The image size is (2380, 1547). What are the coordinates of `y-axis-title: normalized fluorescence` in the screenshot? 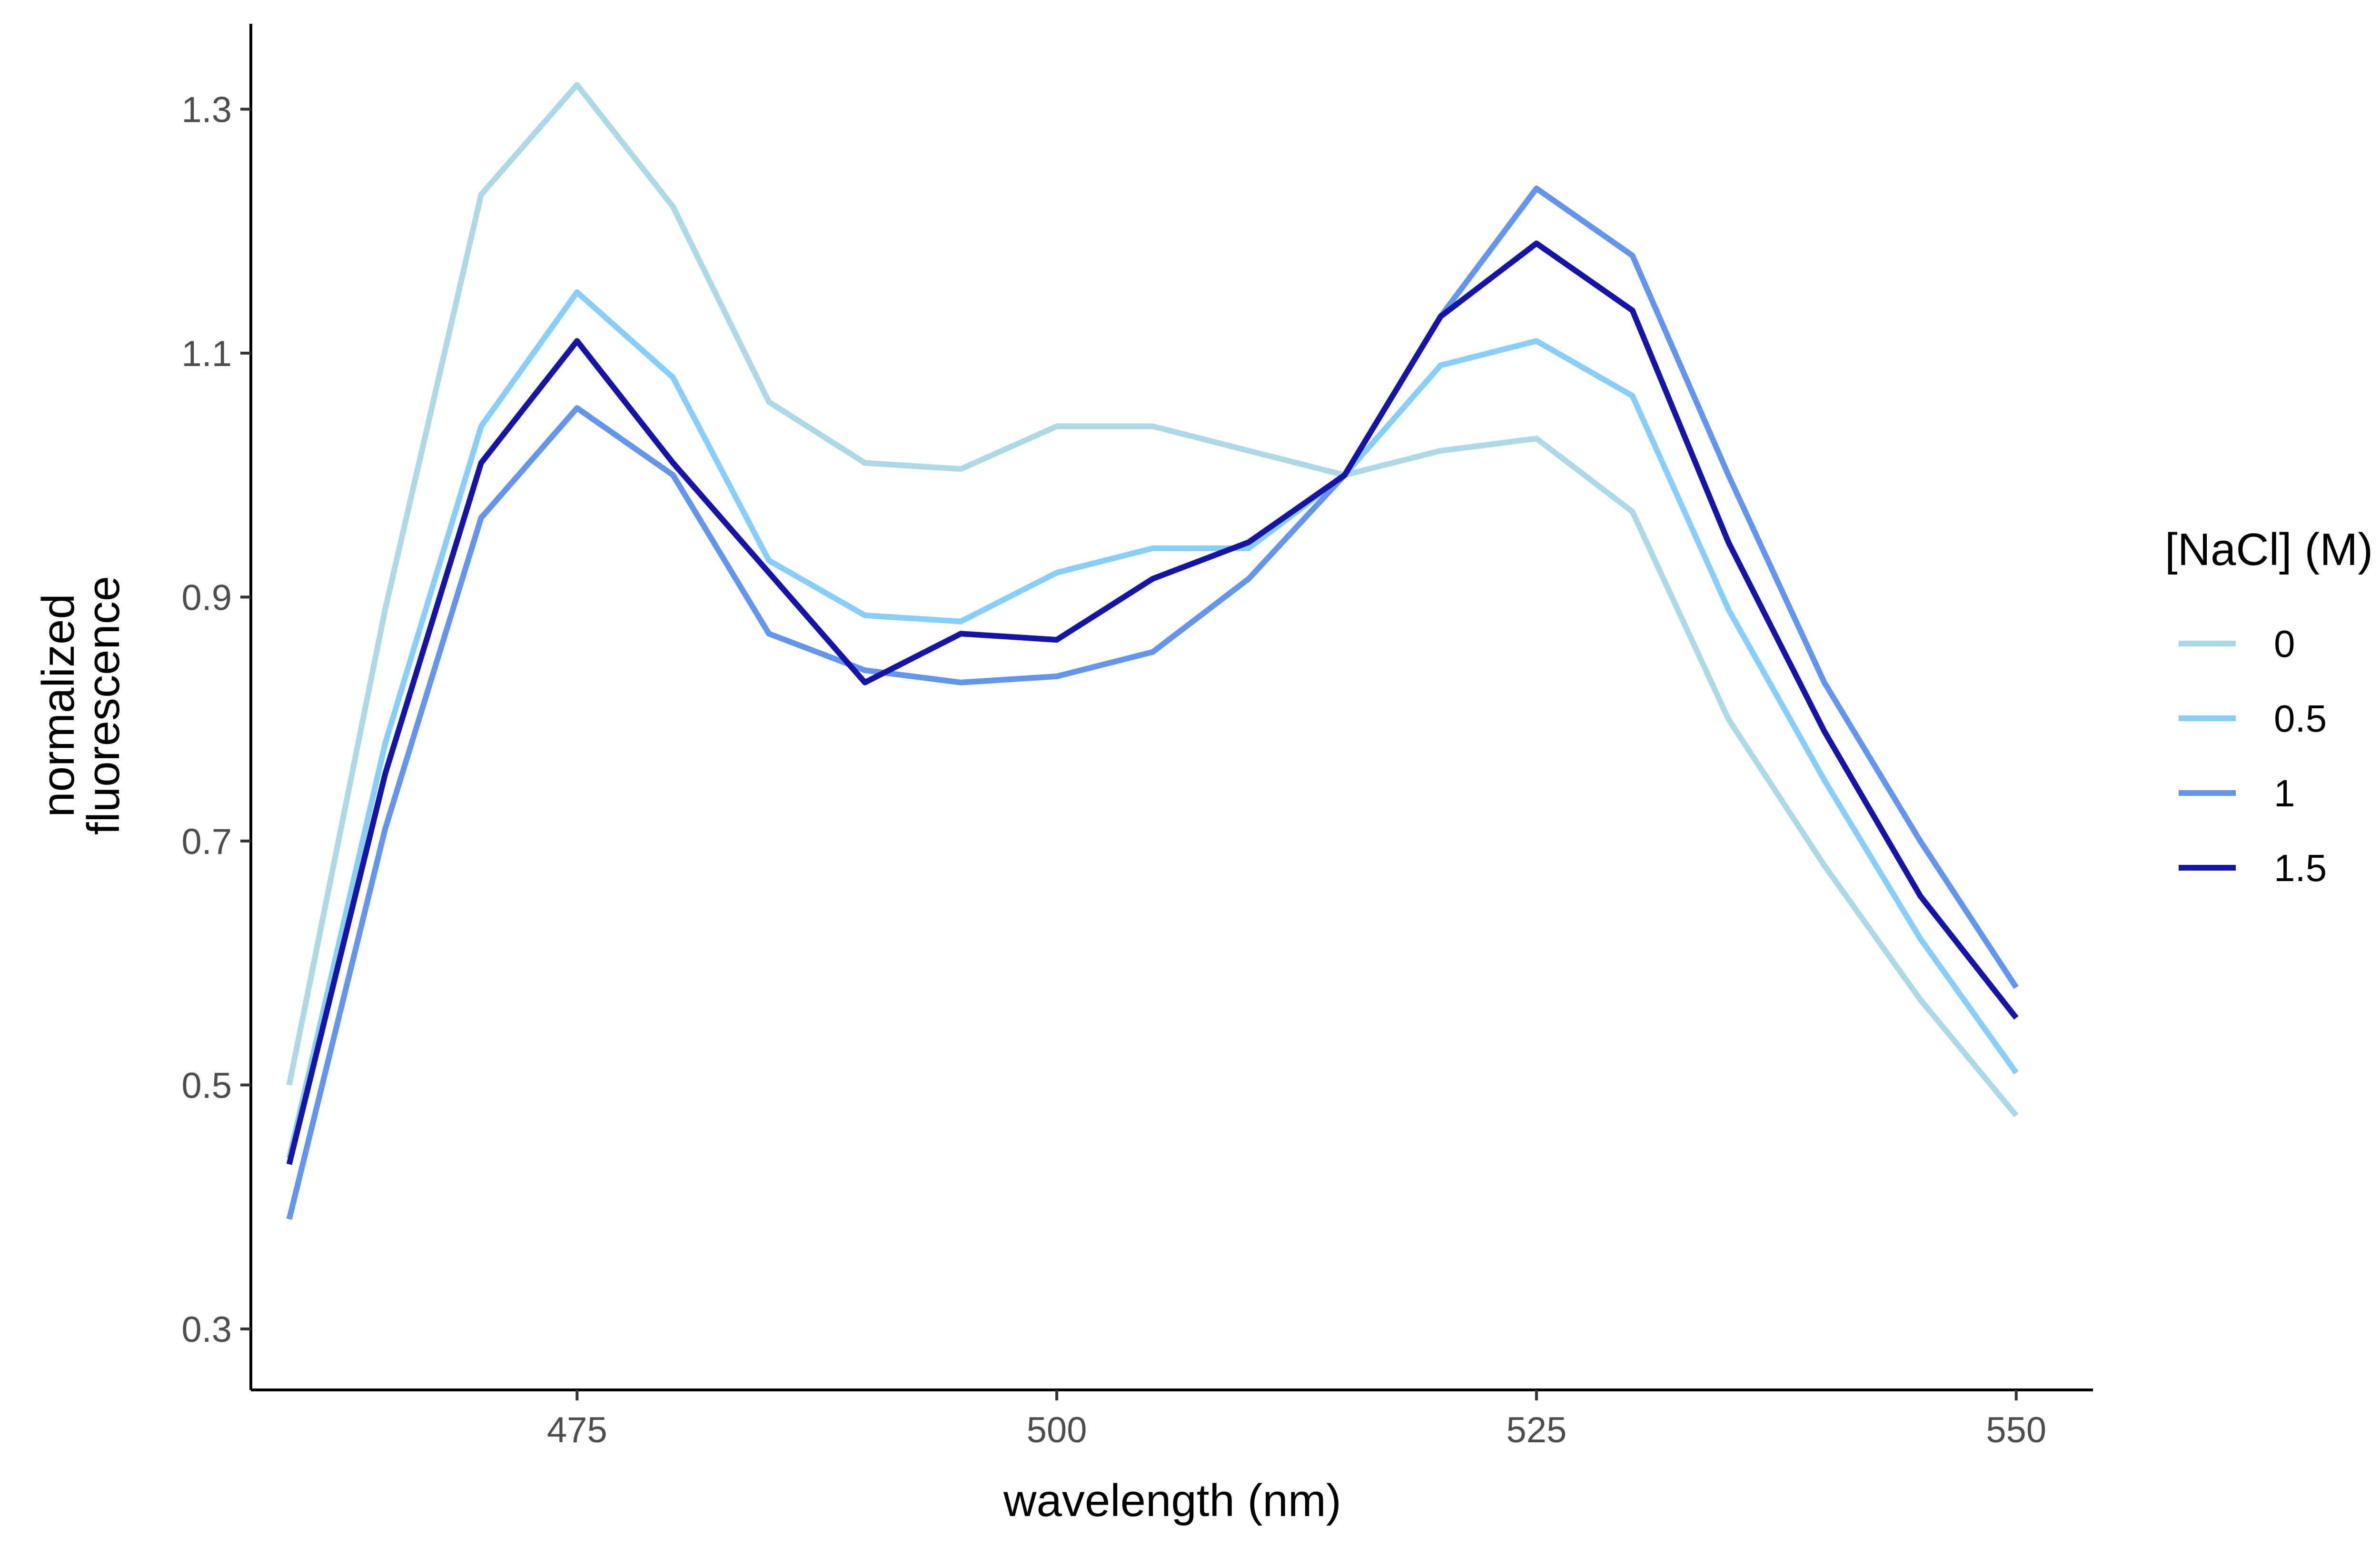 It's located at (81, 705).